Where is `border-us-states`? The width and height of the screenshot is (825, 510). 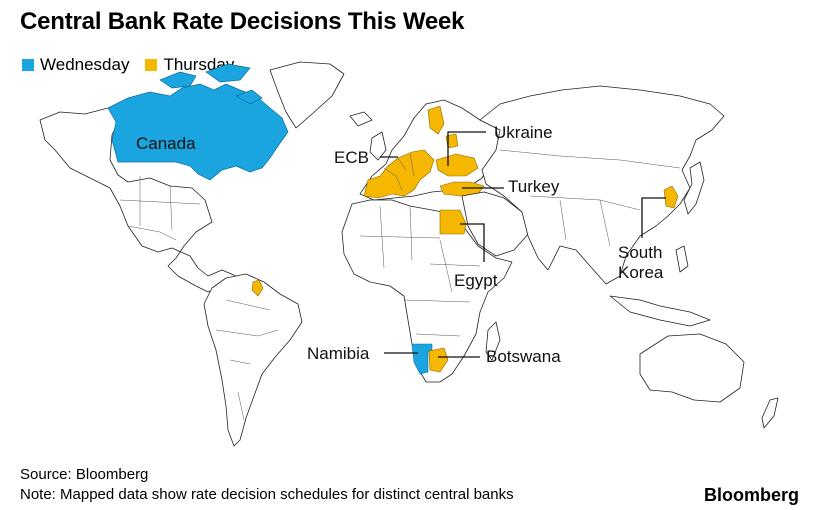 border-us-states is located at coordinates (160, 203).